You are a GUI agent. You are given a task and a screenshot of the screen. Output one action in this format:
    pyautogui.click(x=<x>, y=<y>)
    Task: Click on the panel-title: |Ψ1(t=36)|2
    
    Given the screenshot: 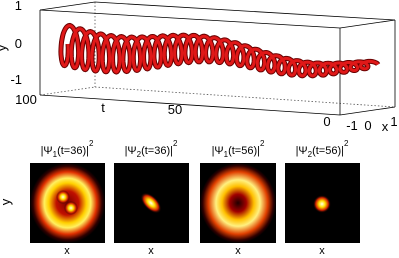 What is the action you would take?
    pyautogui.click(x=67, y=149)
    